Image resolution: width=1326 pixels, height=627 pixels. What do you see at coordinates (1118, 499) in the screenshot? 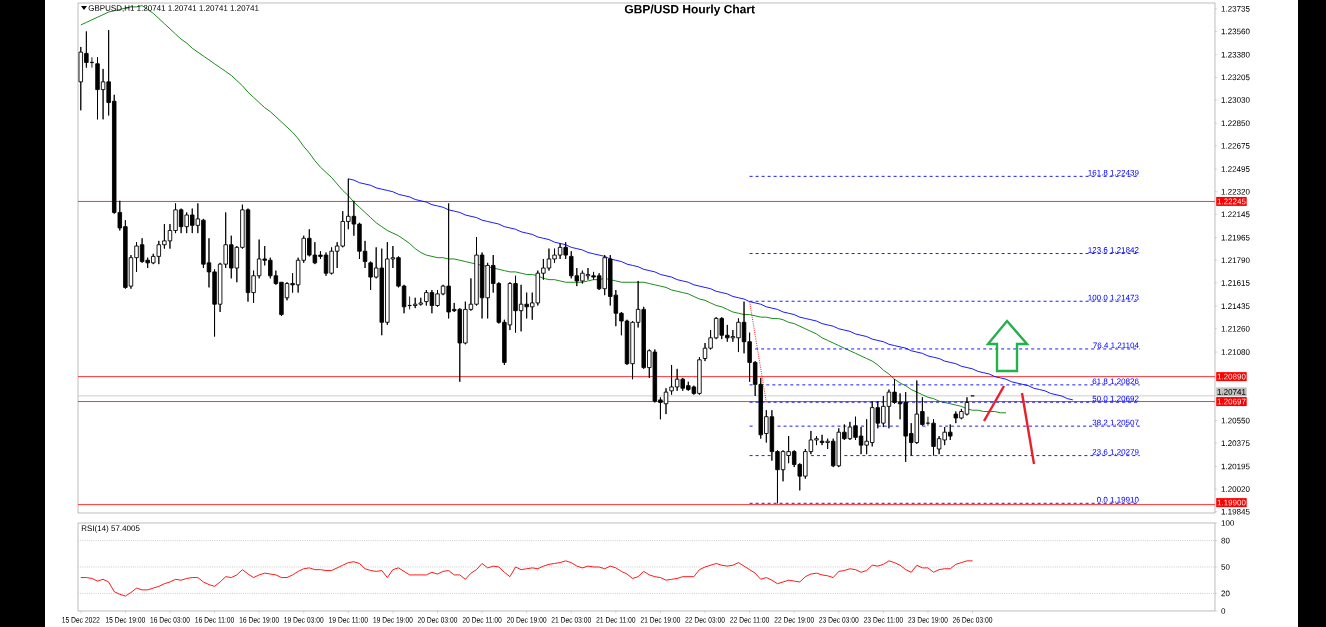
I see `series-label: 0.0 1.19910` at bounding box center [1118, 499].